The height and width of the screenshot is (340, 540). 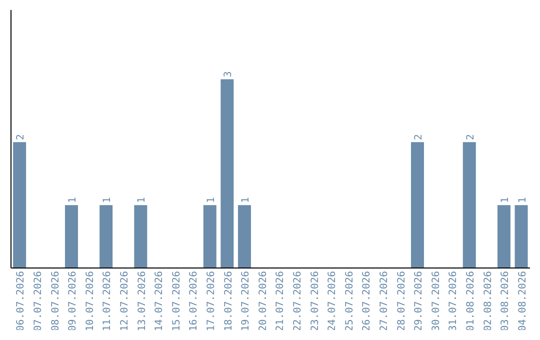 I want to click on x-tick-label: 19.07.2026, so click(x=246, y=301).